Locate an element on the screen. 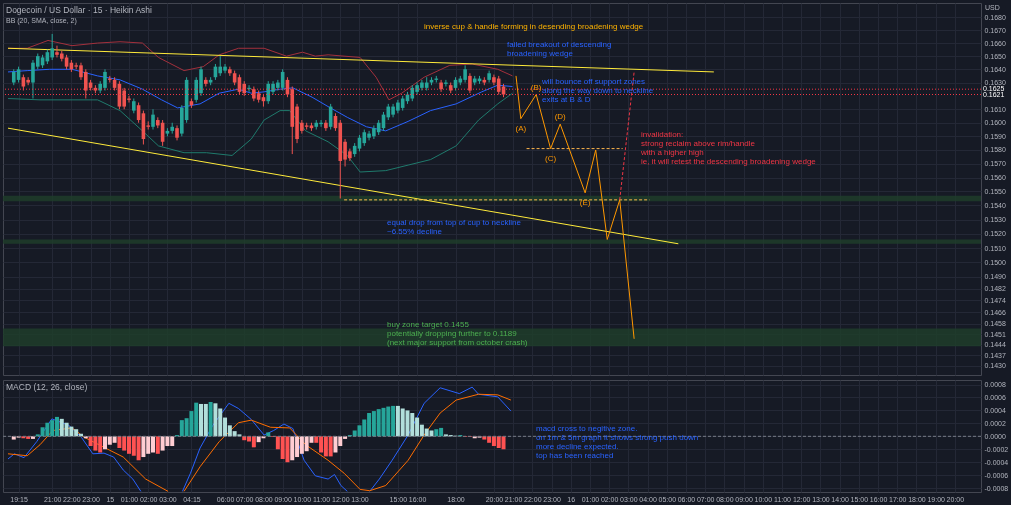 The width and height of the screenshot is (1024, 514). chart-title: MACD (12, 26, close) is located at coordinates (47, 387).